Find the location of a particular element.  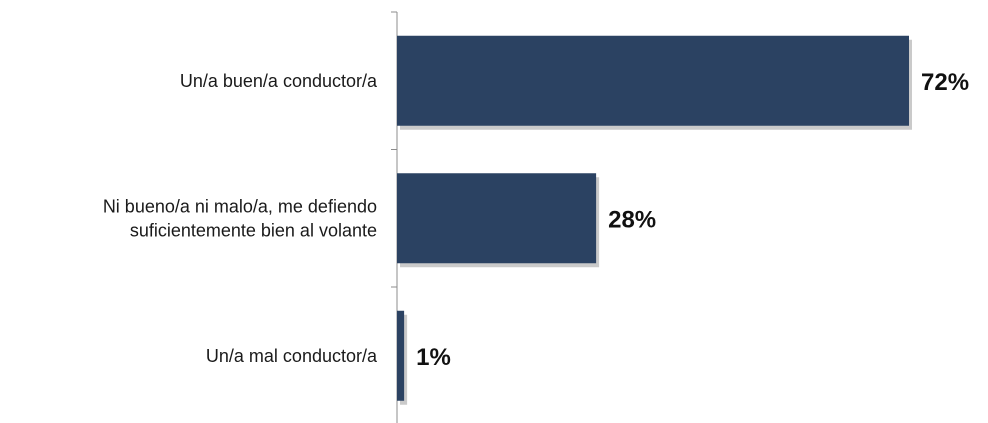

data-label: 28% is located at coordinates (632, 219).